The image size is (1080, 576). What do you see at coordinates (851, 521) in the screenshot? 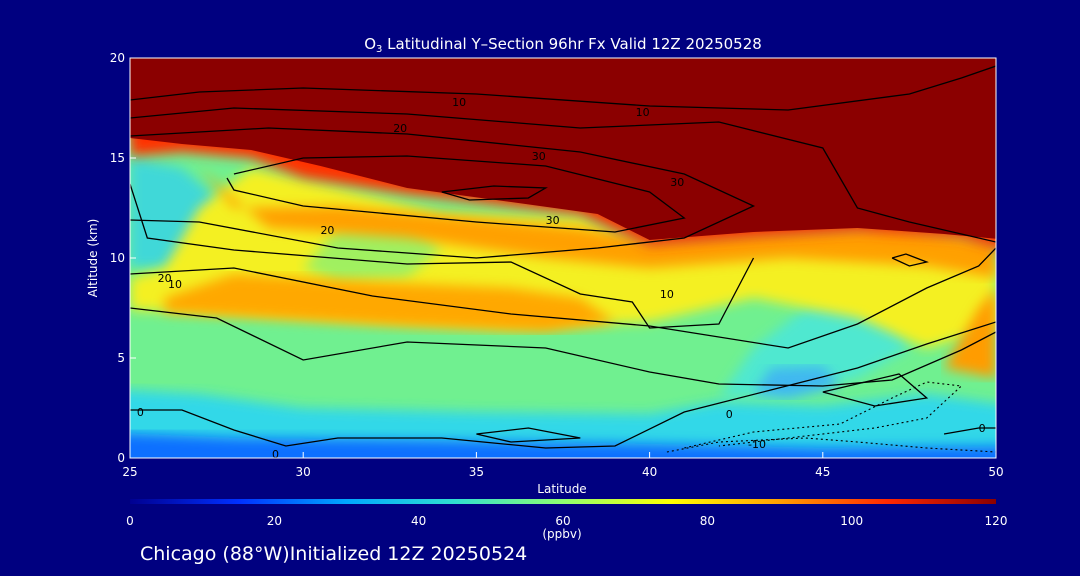
I see `colorbar-tick-label: 100` at bounding box center [851, 521].